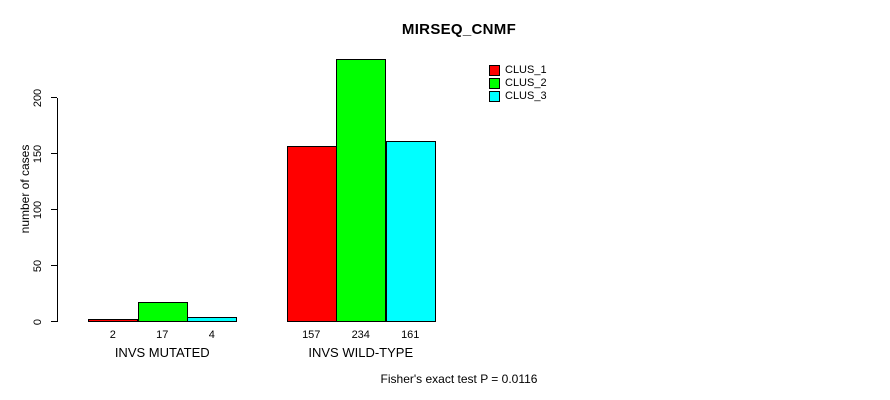 Image resolution: width=890 pixels, height=400 pixels. What do you see at coordinates (162, 335) in the screenshot?
I see `bar-value-label: 17` at bounding box center [162, 335].